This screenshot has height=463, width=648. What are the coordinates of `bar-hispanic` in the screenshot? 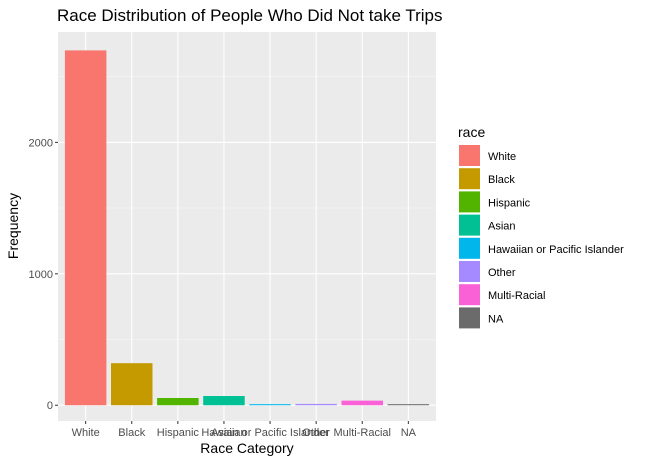 It's located at (178, 402).